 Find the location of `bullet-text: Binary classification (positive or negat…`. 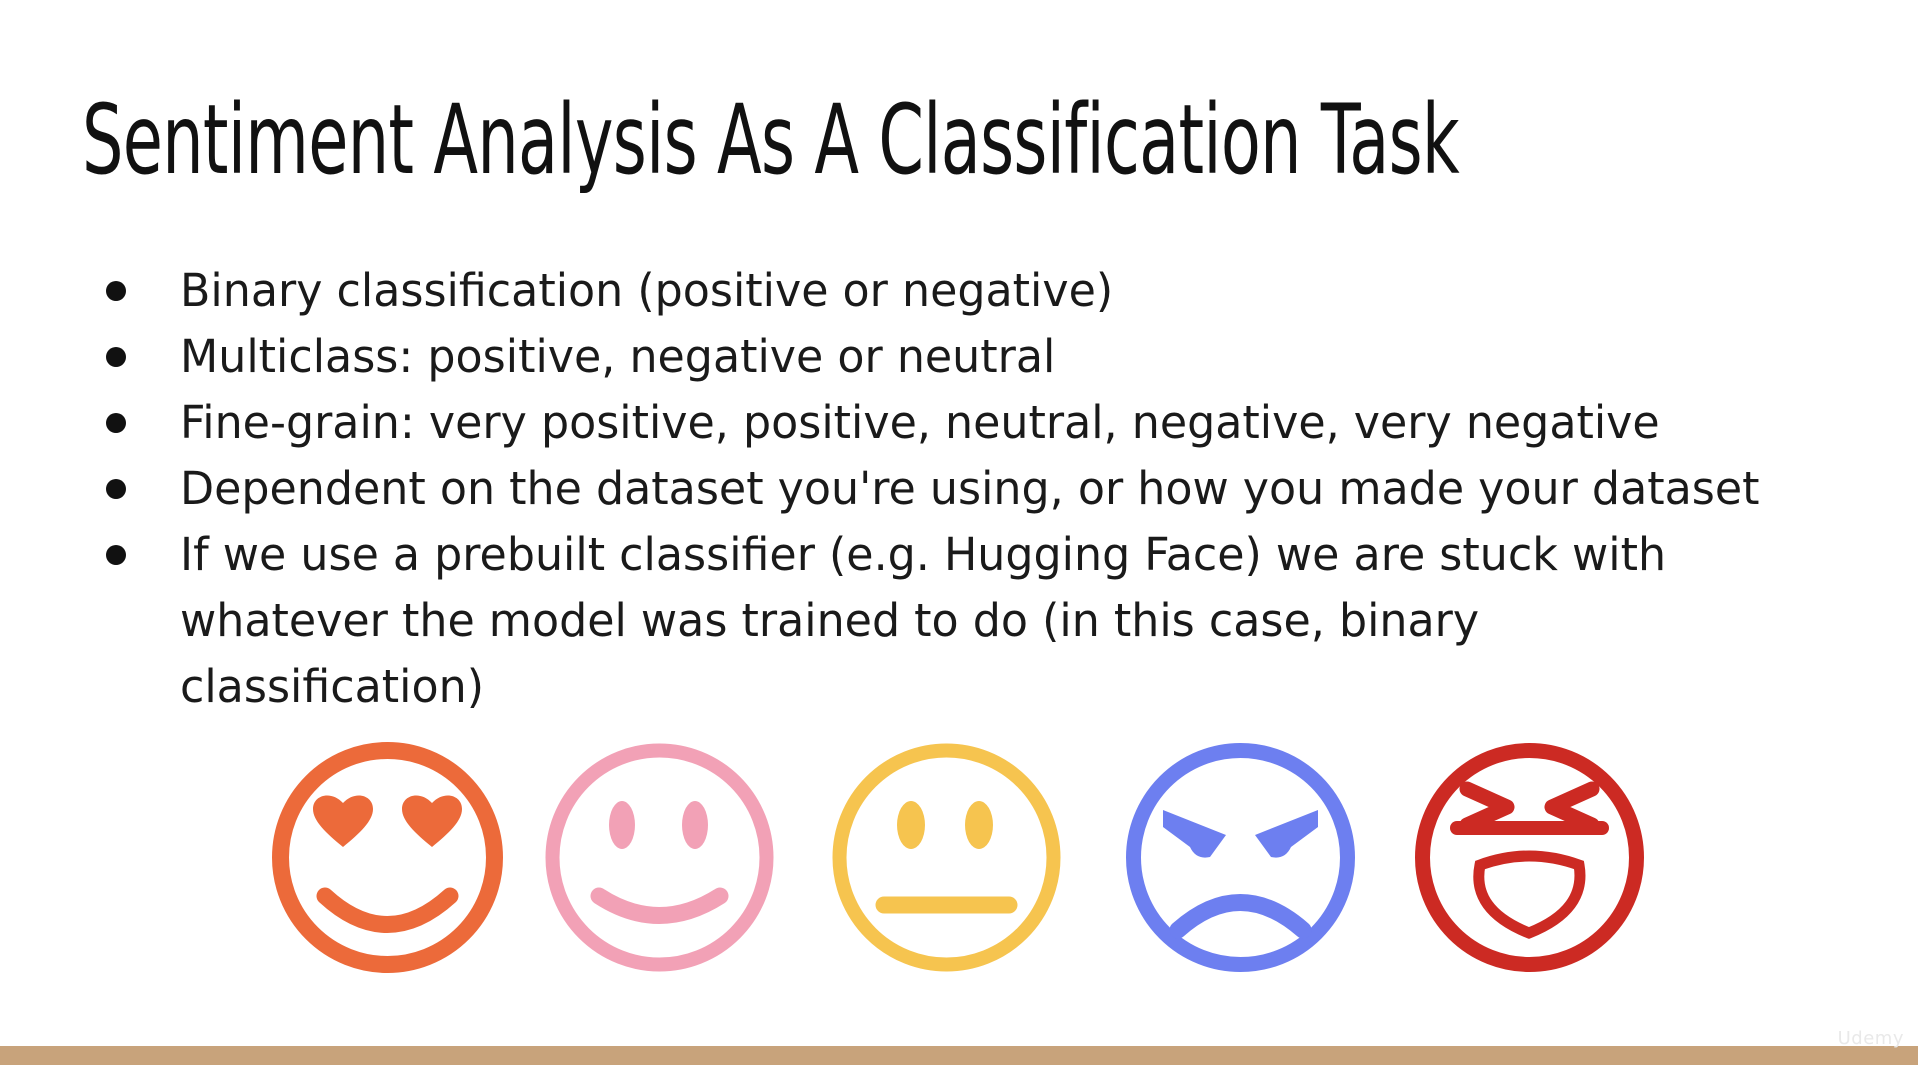

bullet-text: Binary classification (positive or negat… is located at coordinates (647, 290).